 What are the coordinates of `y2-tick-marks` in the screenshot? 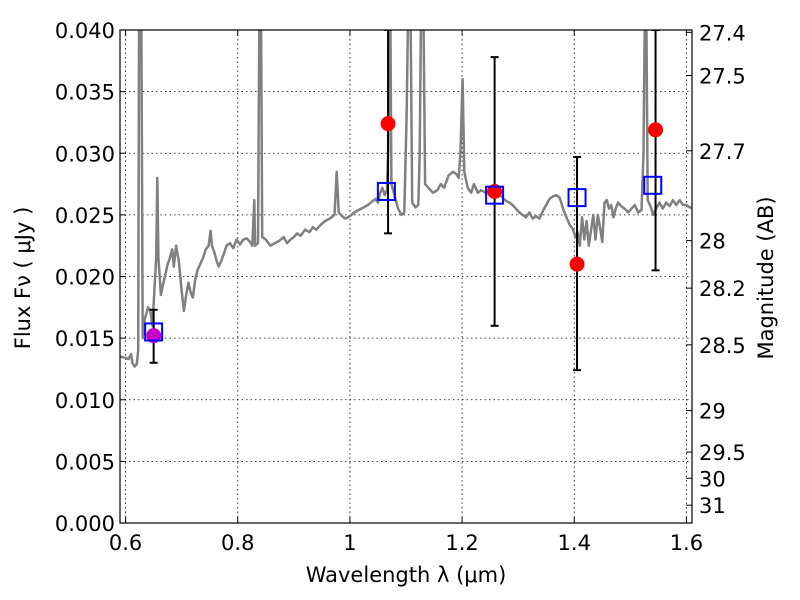 It's located at (689, 268).